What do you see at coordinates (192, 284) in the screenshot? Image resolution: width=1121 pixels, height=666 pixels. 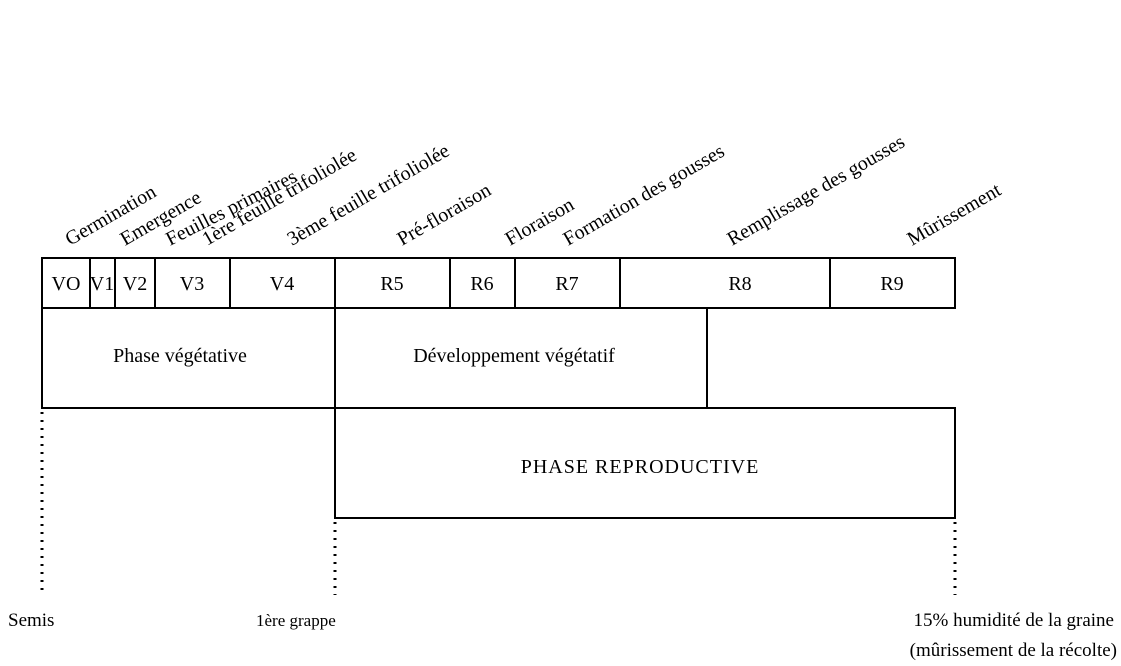 I see `stage-code: V3` at bounding box center [192, 284].